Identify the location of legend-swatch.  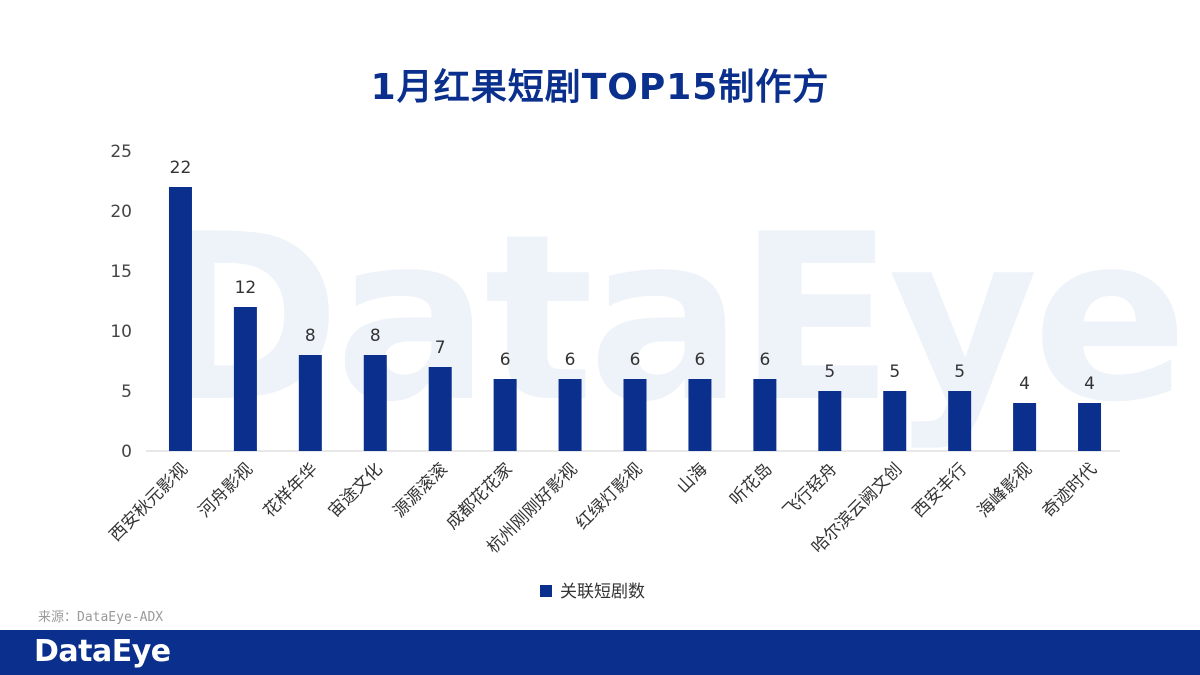
(546, 591).